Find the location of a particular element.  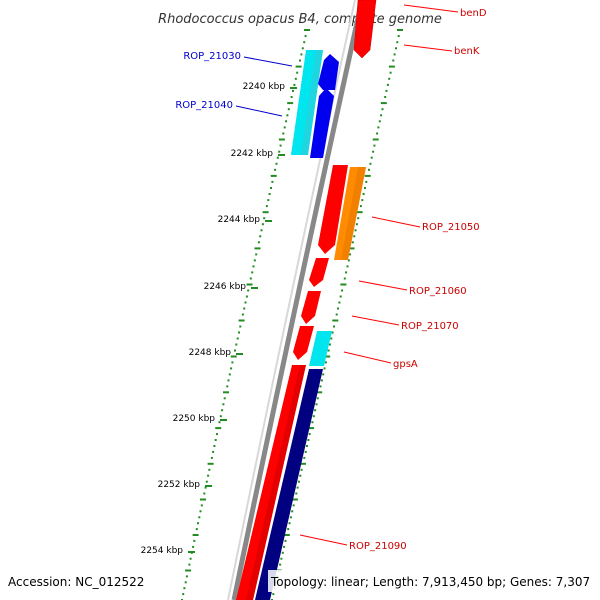

gene-gpsA is located at coordinates (303, 343).